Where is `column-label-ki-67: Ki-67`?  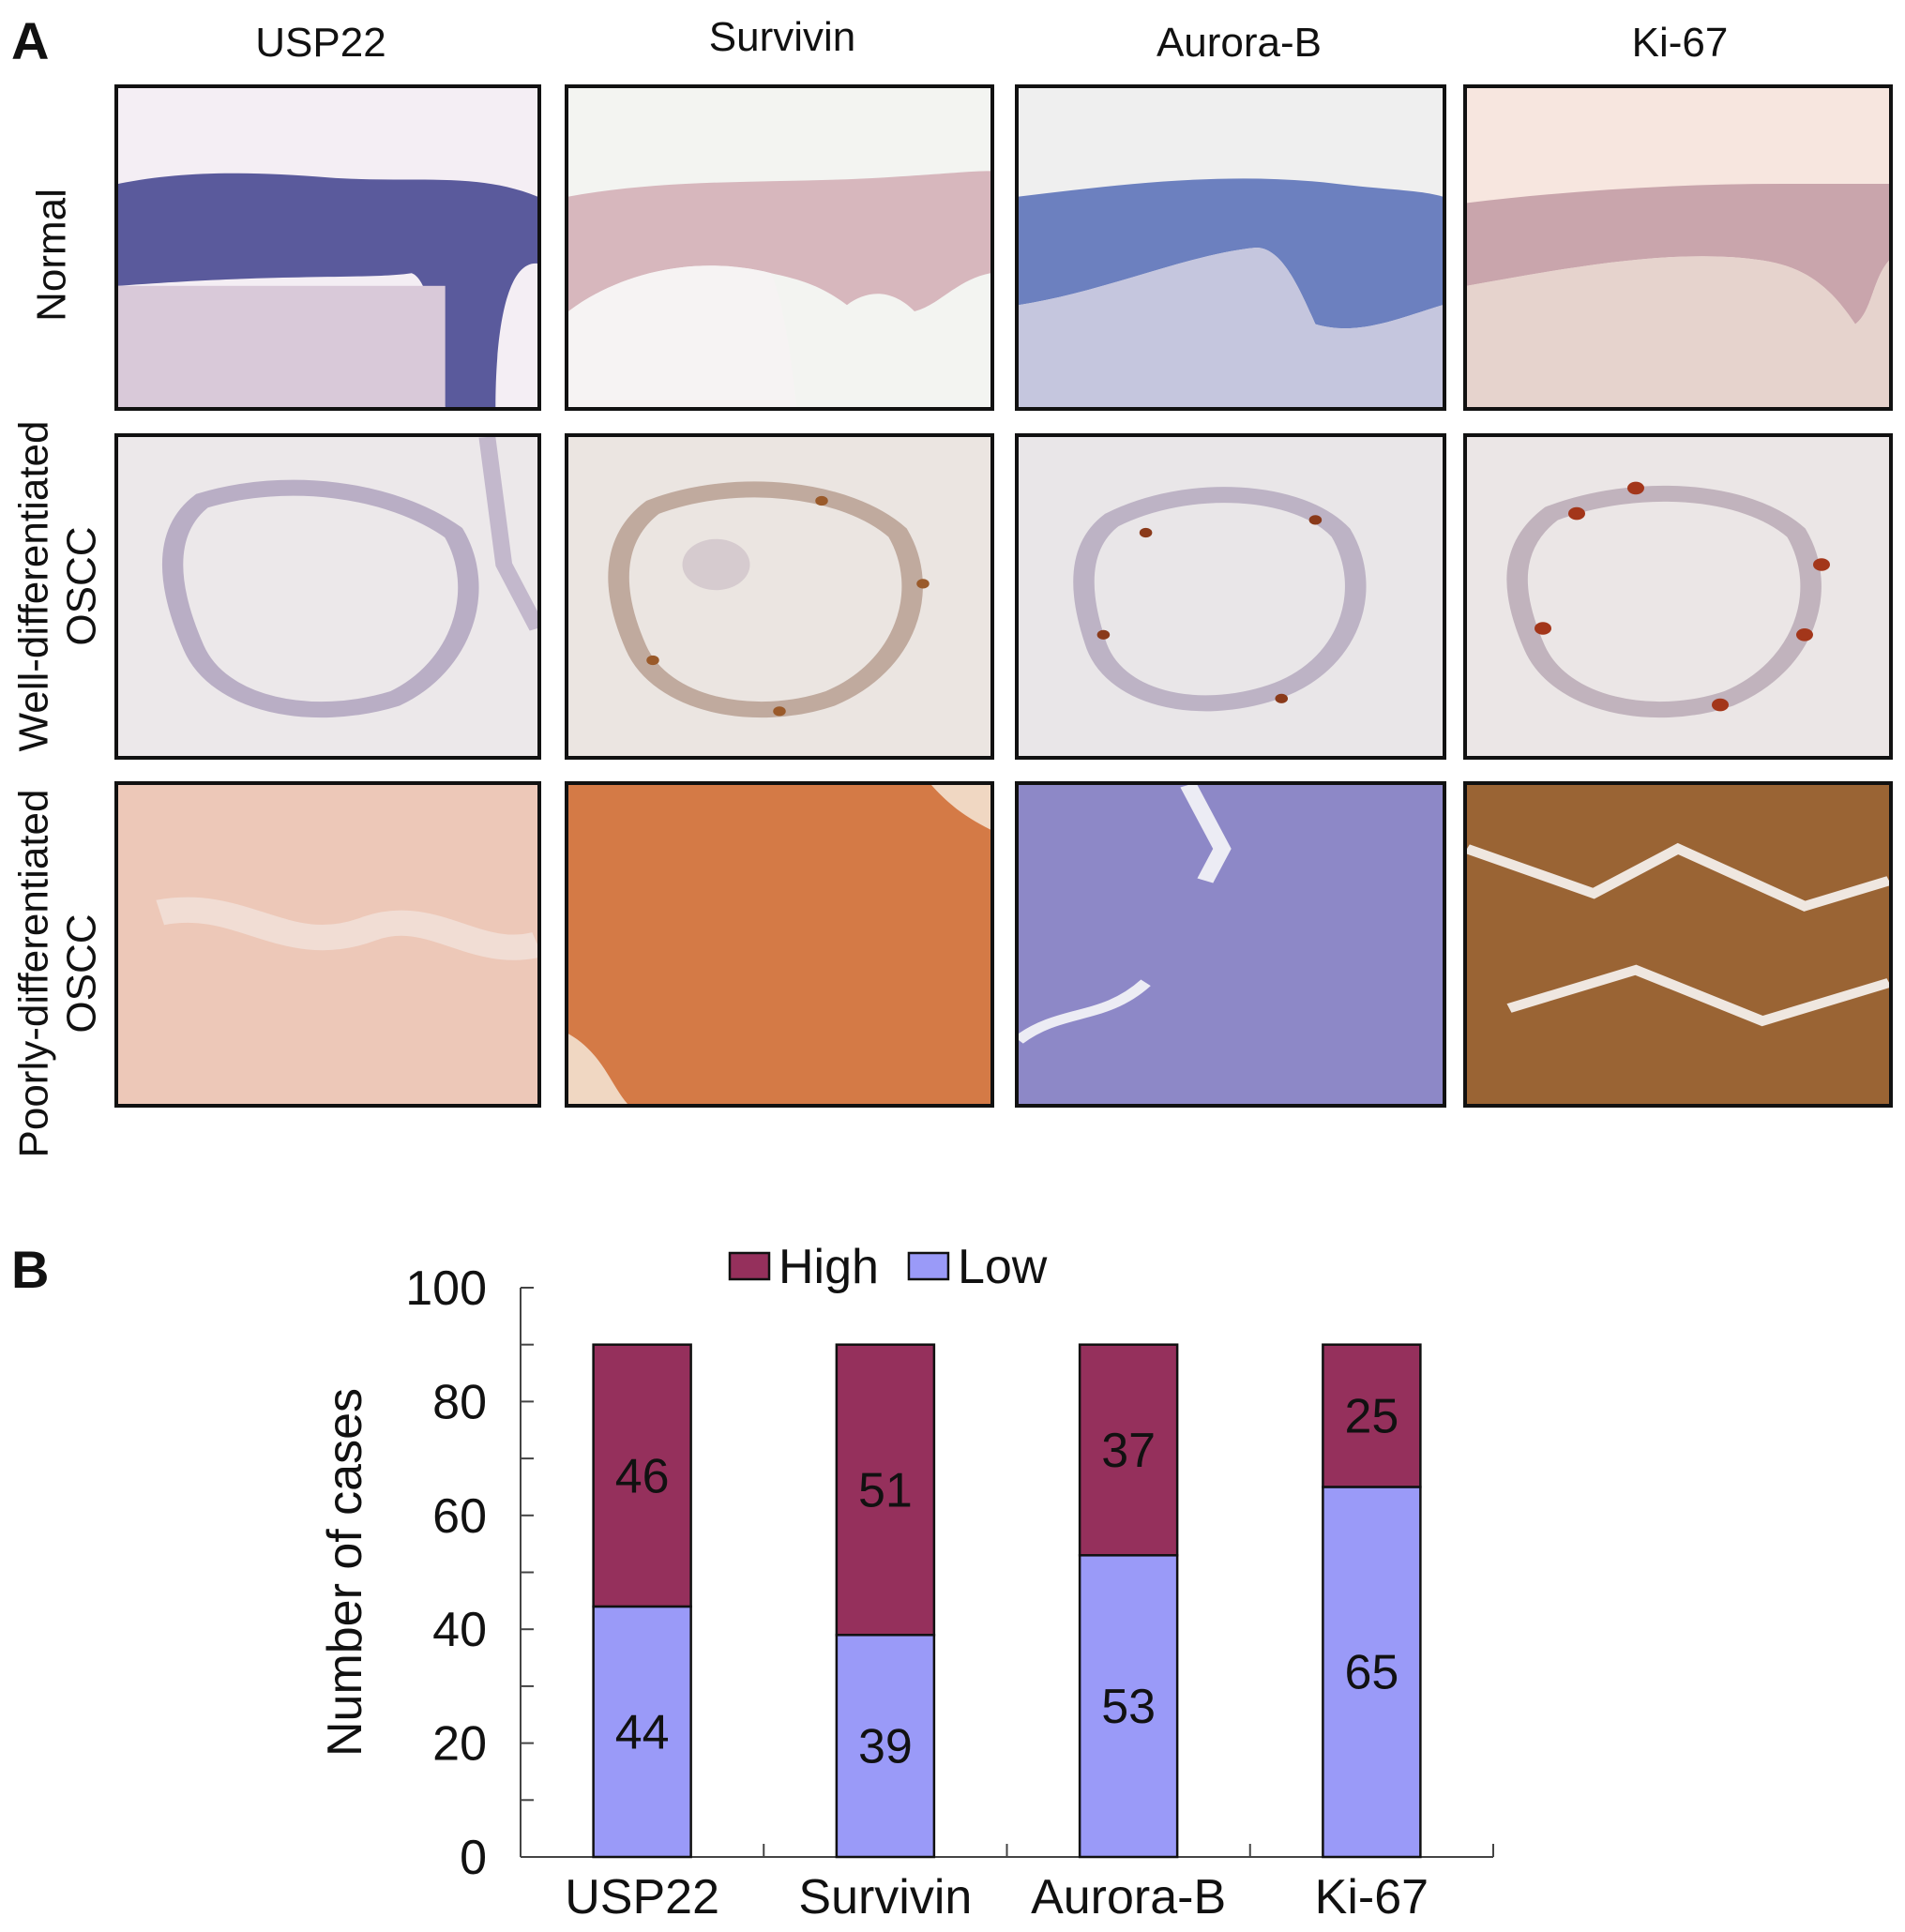 column-label-ki-67: Ki-67 is located at coordinates (1680, 43).